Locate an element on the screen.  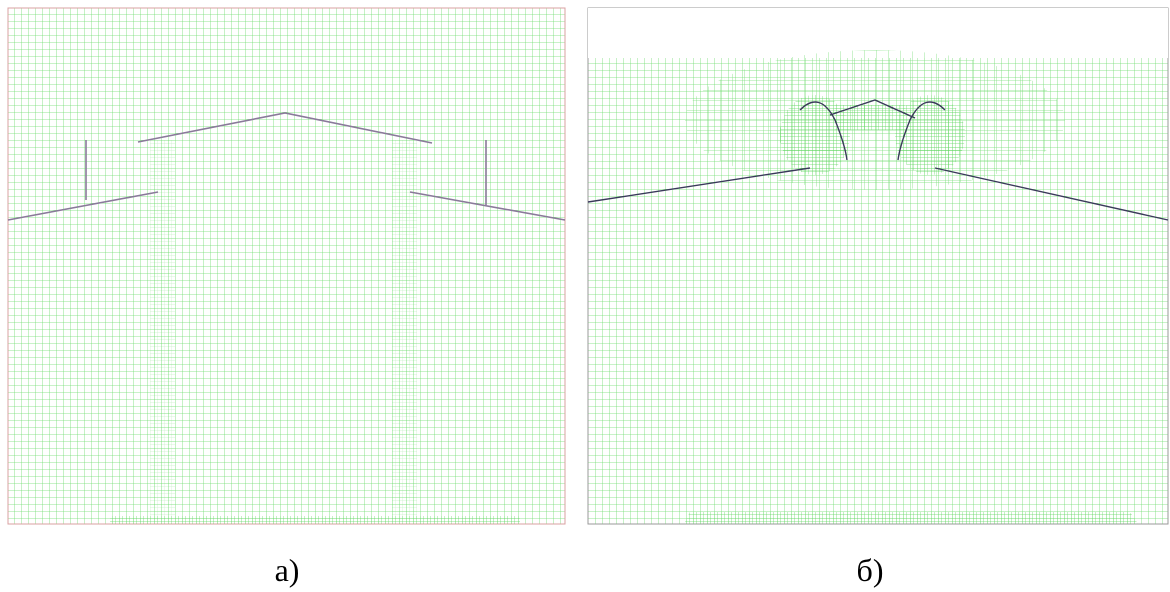
caption: а) is located at coordinates (287, 570).